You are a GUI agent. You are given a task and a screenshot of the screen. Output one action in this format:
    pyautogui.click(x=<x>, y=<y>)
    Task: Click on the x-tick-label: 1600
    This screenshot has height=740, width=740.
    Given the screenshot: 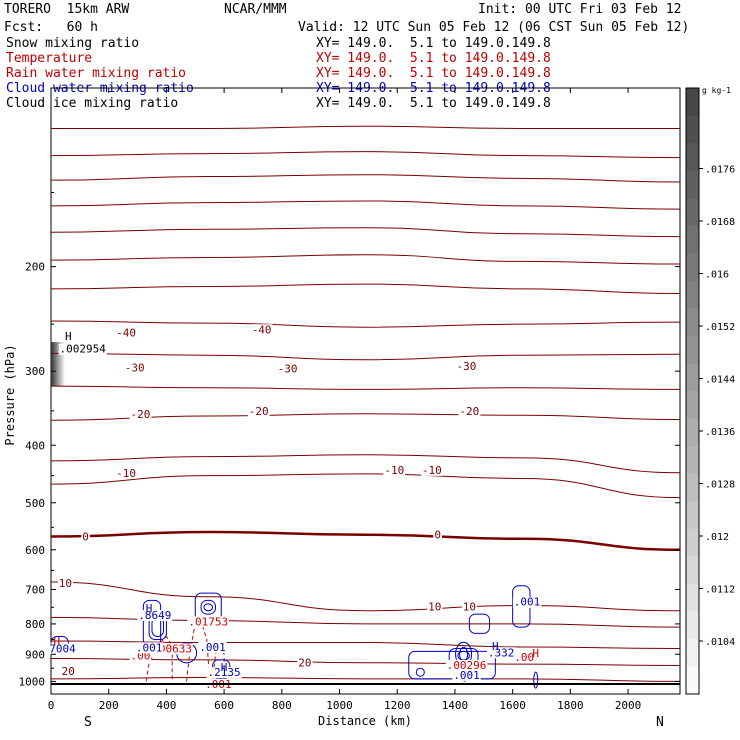 What is the action you would take?
    pyautogui.click(x=512, y=705)
    